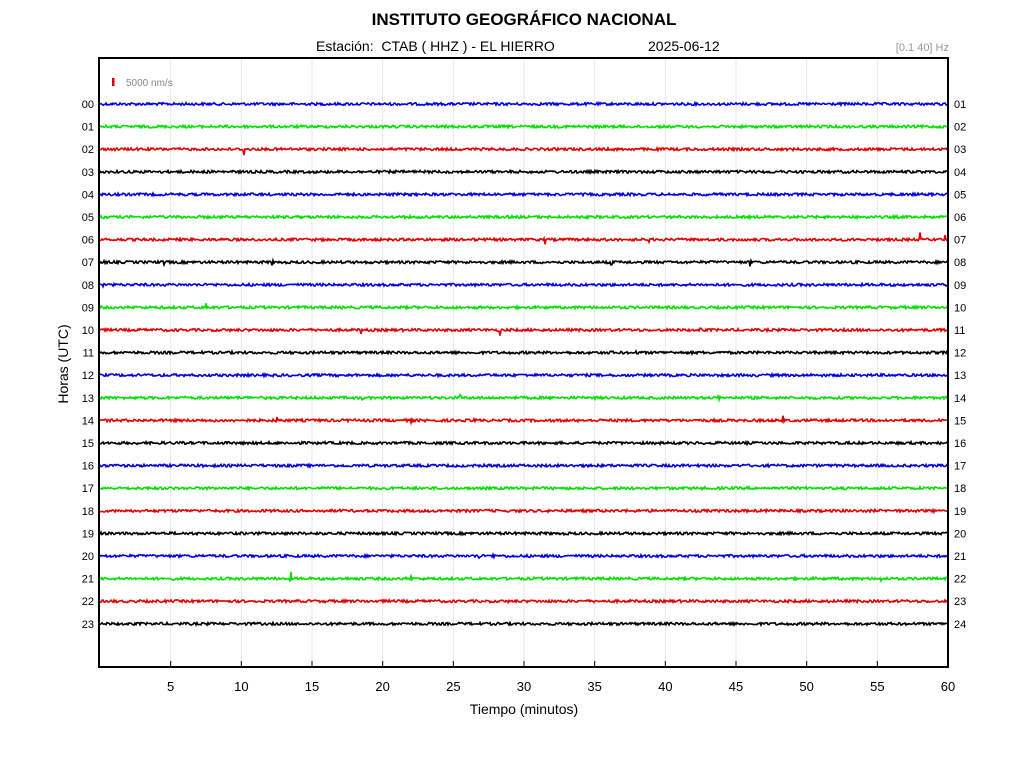 The height and width of the screenshot is (768, 1024). Describe the element at coordinates (948, 686) in the screenshot. I see `x-tick-label: 60` at that location.